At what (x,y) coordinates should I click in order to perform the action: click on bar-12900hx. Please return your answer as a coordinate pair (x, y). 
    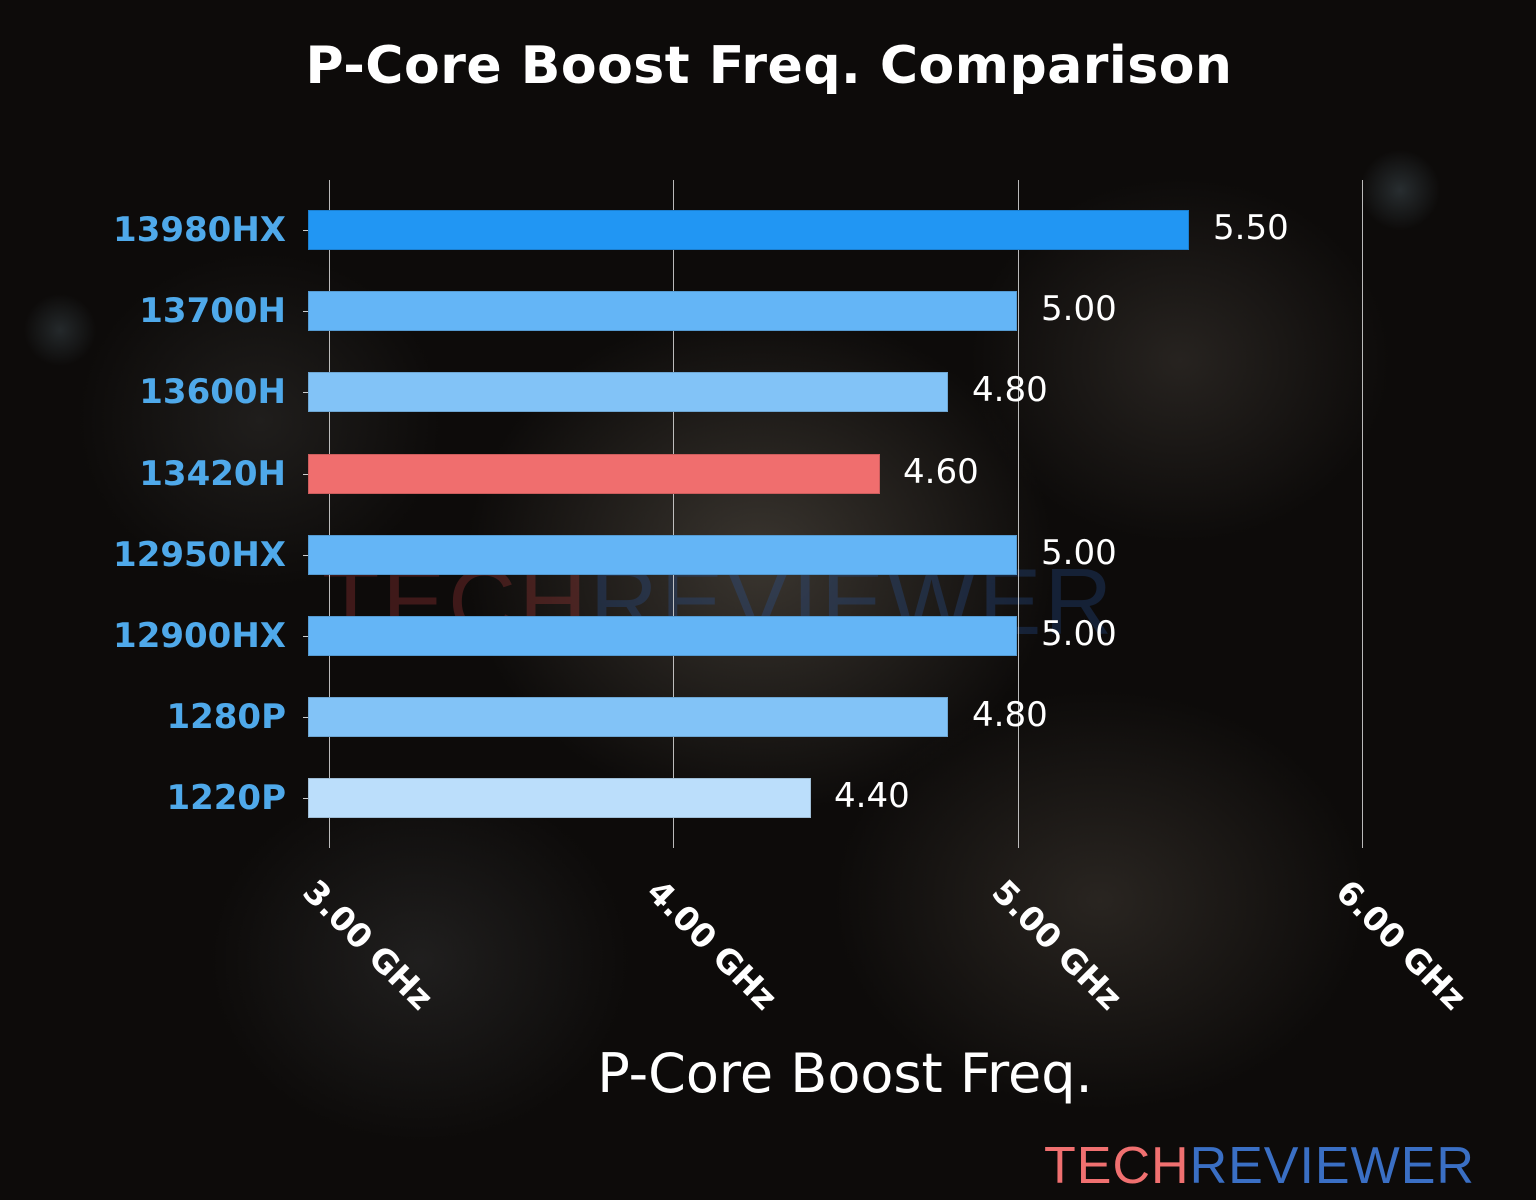
    Looking at the image, I should click on (662, 636).